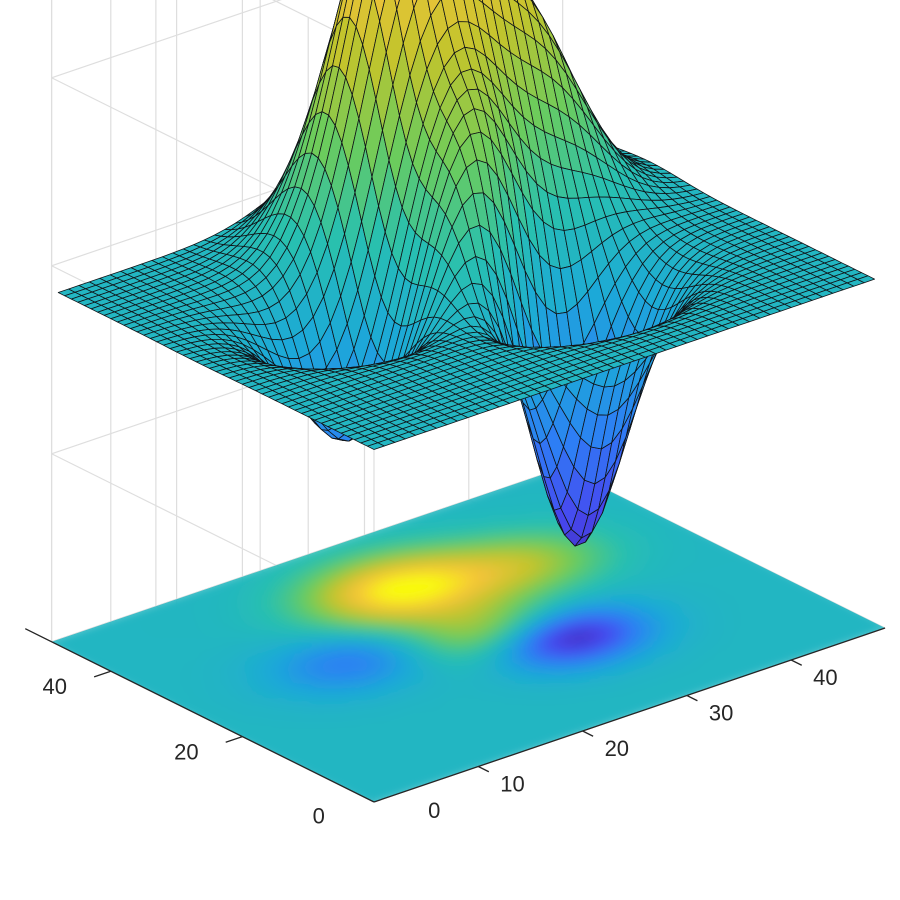  I want to click on x-tick-label: 10, so click(512, 784).